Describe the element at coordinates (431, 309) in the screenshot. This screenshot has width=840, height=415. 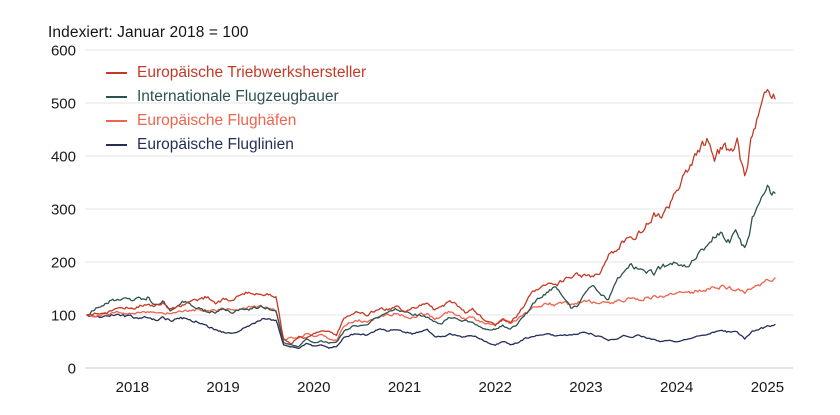
I see `series-line-flughaefen` at that location.